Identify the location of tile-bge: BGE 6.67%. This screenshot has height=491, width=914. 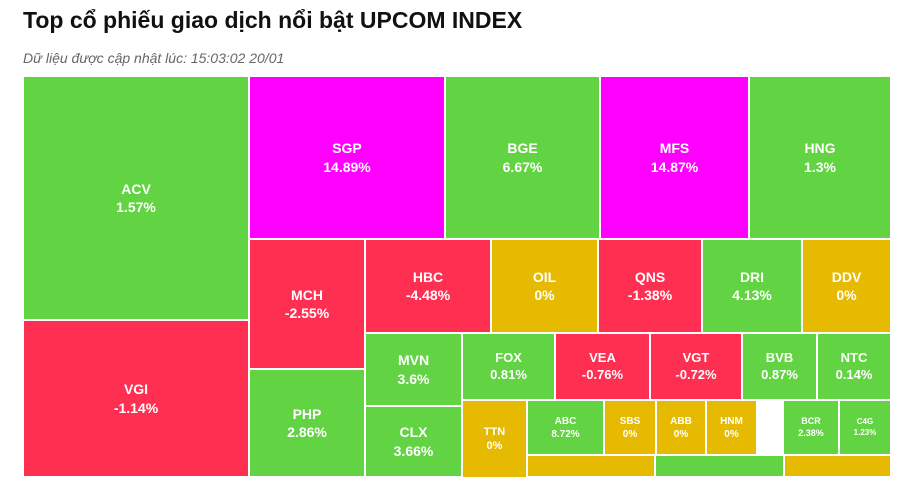
(522, 157).